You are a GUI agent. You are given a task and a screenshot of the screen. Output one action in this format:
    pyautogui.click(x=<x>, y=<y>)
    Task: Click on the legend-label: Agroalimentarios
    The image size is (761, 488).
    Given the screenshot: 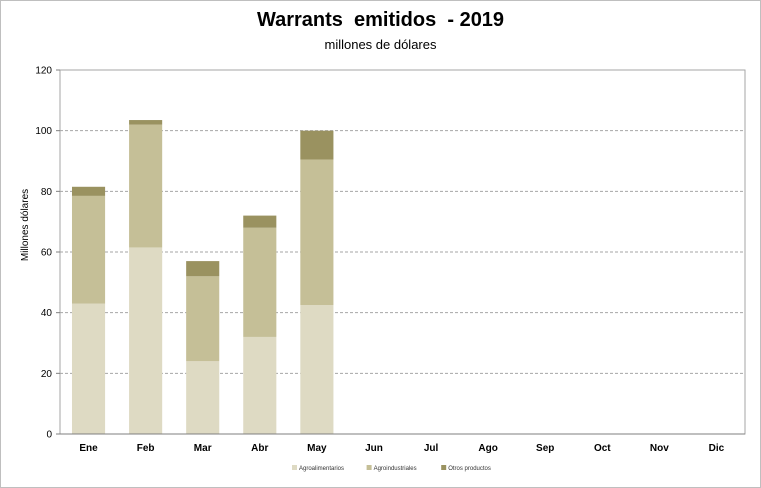 What is the action you would take?
    pyautogui.click(x=321, y=469)
    